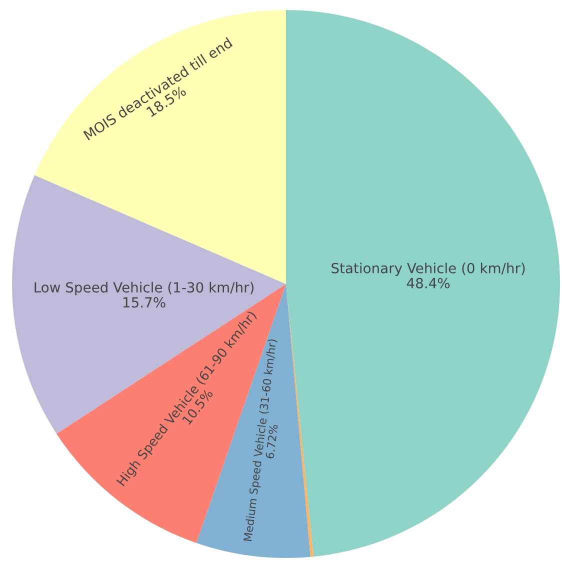  I want to click on data-label: 48.4%, so click(428, 283).